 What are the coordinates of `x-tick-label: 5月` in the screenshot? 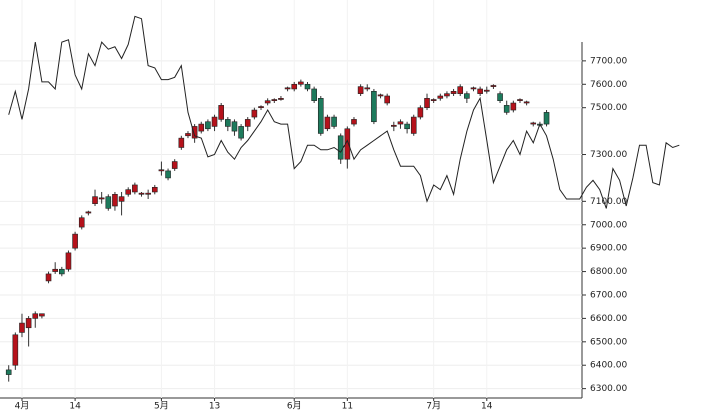 It's located at (161, 406).